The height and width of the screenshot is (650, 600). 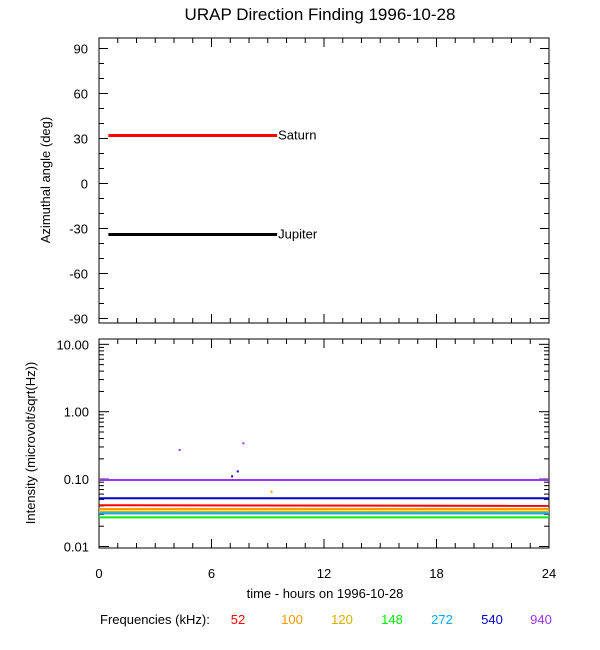 I want to click on series-52-khz, so click(x=324, y=505).